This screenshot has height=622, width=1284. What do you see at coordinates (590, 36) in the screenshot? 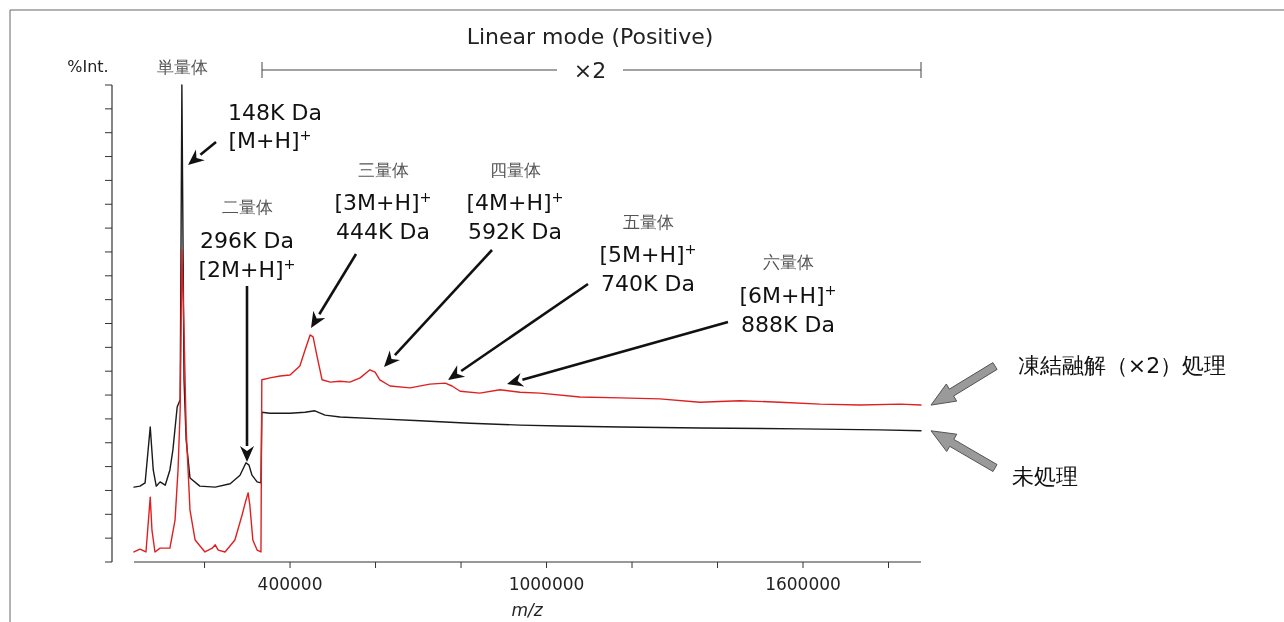
I see `title: Linear mode (Positive)` at bounding box center [590, 36].